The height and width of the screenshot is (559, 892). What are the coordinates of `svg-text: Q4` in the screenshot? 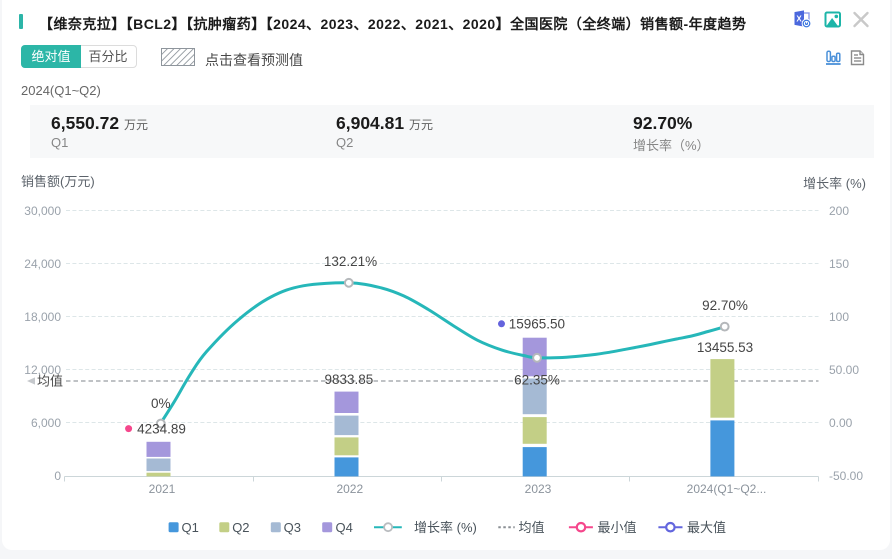 It's located at (344, 527).